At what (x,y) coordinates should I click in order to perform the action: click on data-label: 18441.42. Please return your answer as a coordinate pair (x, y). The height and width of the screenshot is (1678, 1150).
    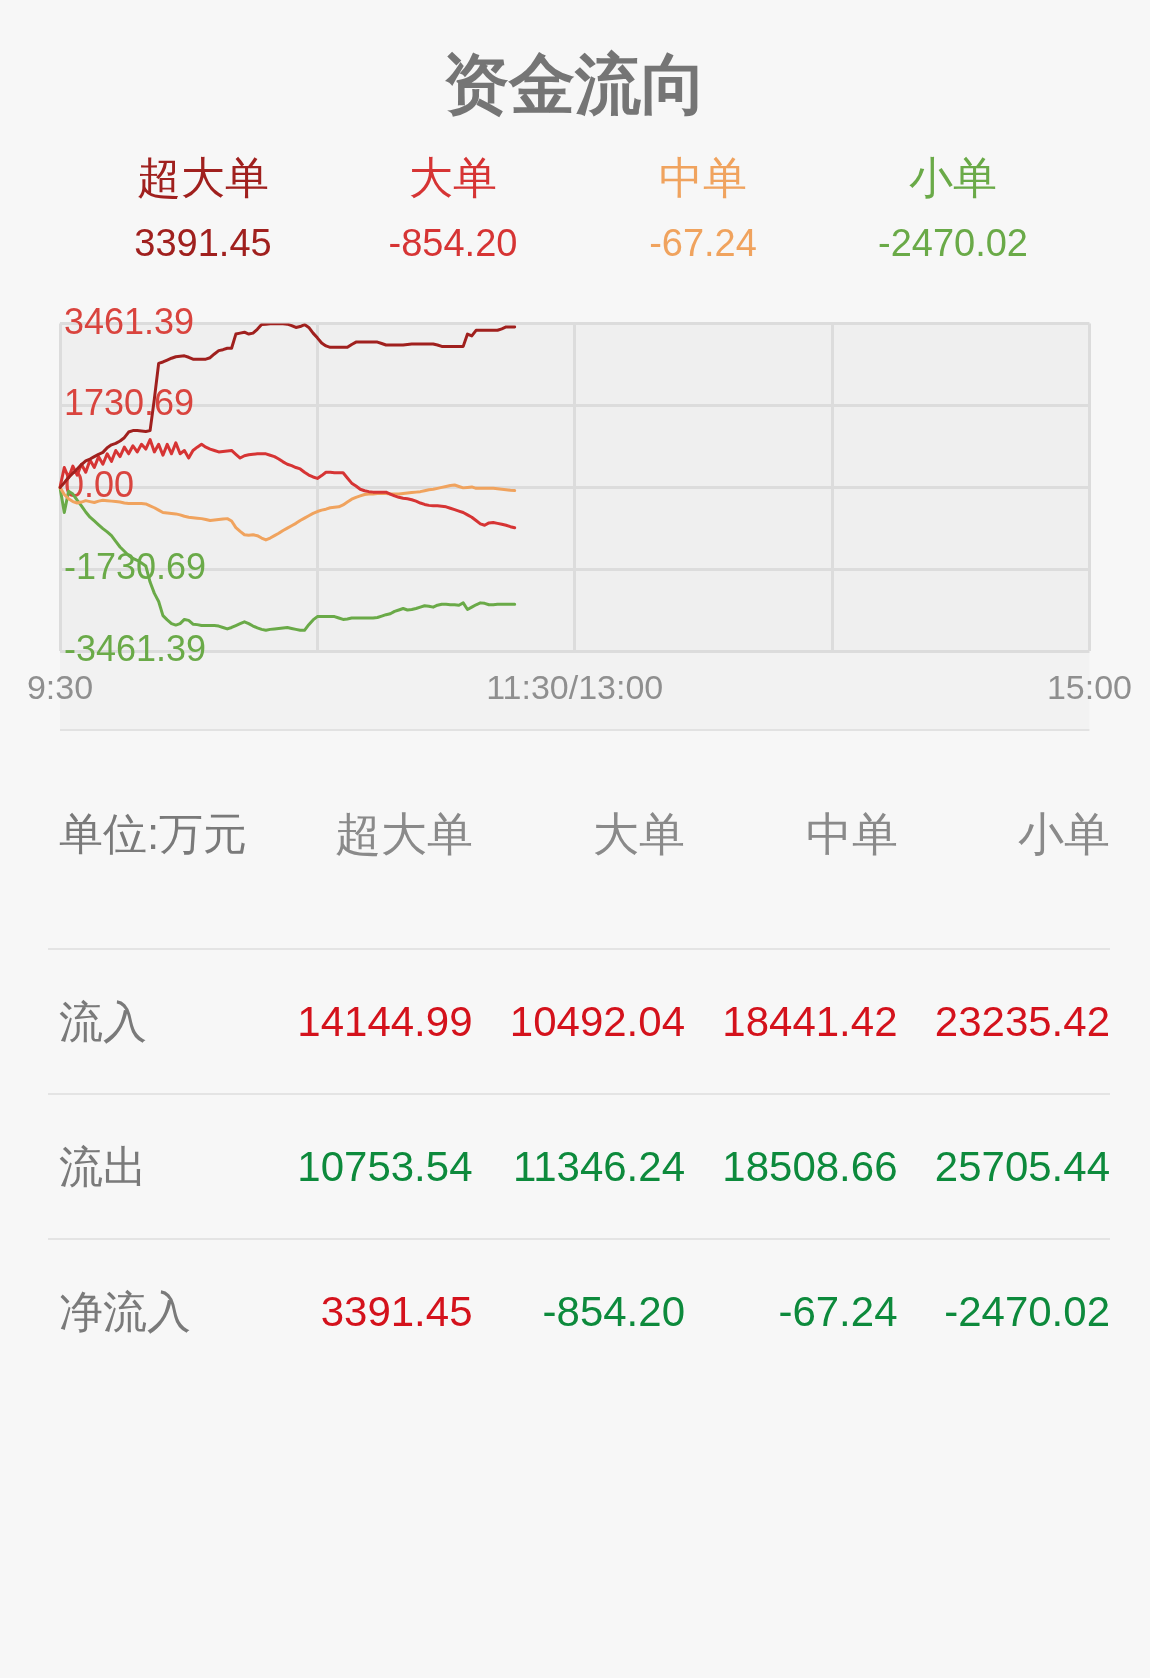
    Looking at the image, I should click on (809, 1021).